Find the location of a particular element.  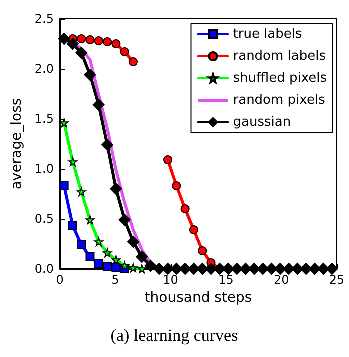

y-tick-label: 0.0 is located at coordinates (44, 269).